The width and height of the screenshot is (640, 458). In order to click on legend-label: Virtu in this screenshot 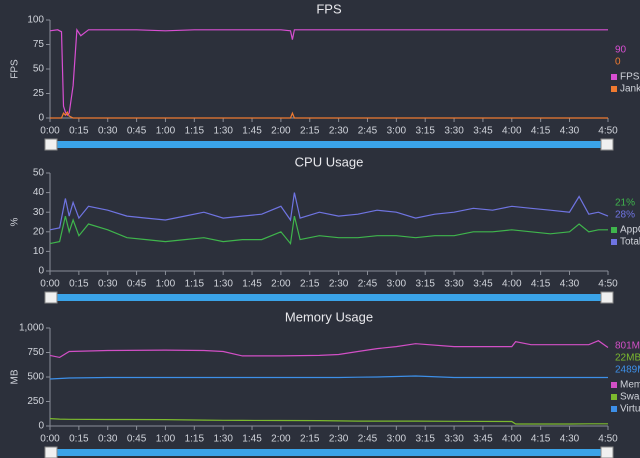, I will do `click(630, 409)`.